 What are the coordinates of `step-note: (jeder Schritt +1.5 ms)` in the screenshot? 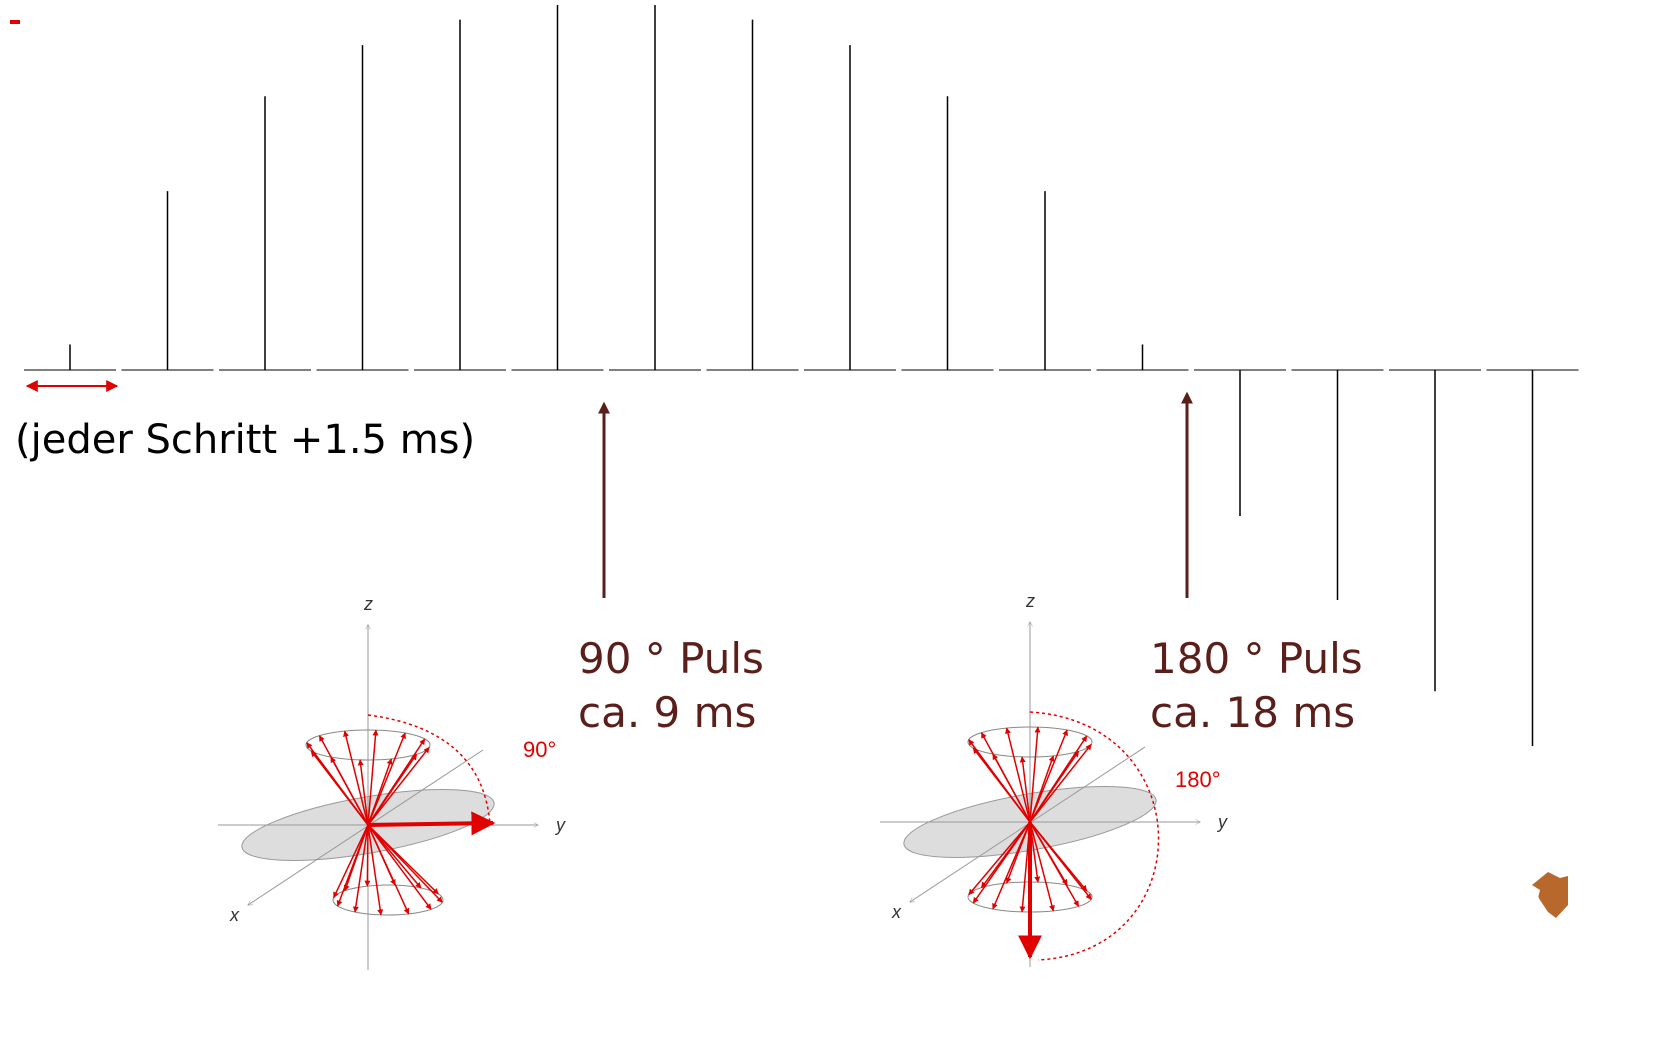 It's located at (245, 440).